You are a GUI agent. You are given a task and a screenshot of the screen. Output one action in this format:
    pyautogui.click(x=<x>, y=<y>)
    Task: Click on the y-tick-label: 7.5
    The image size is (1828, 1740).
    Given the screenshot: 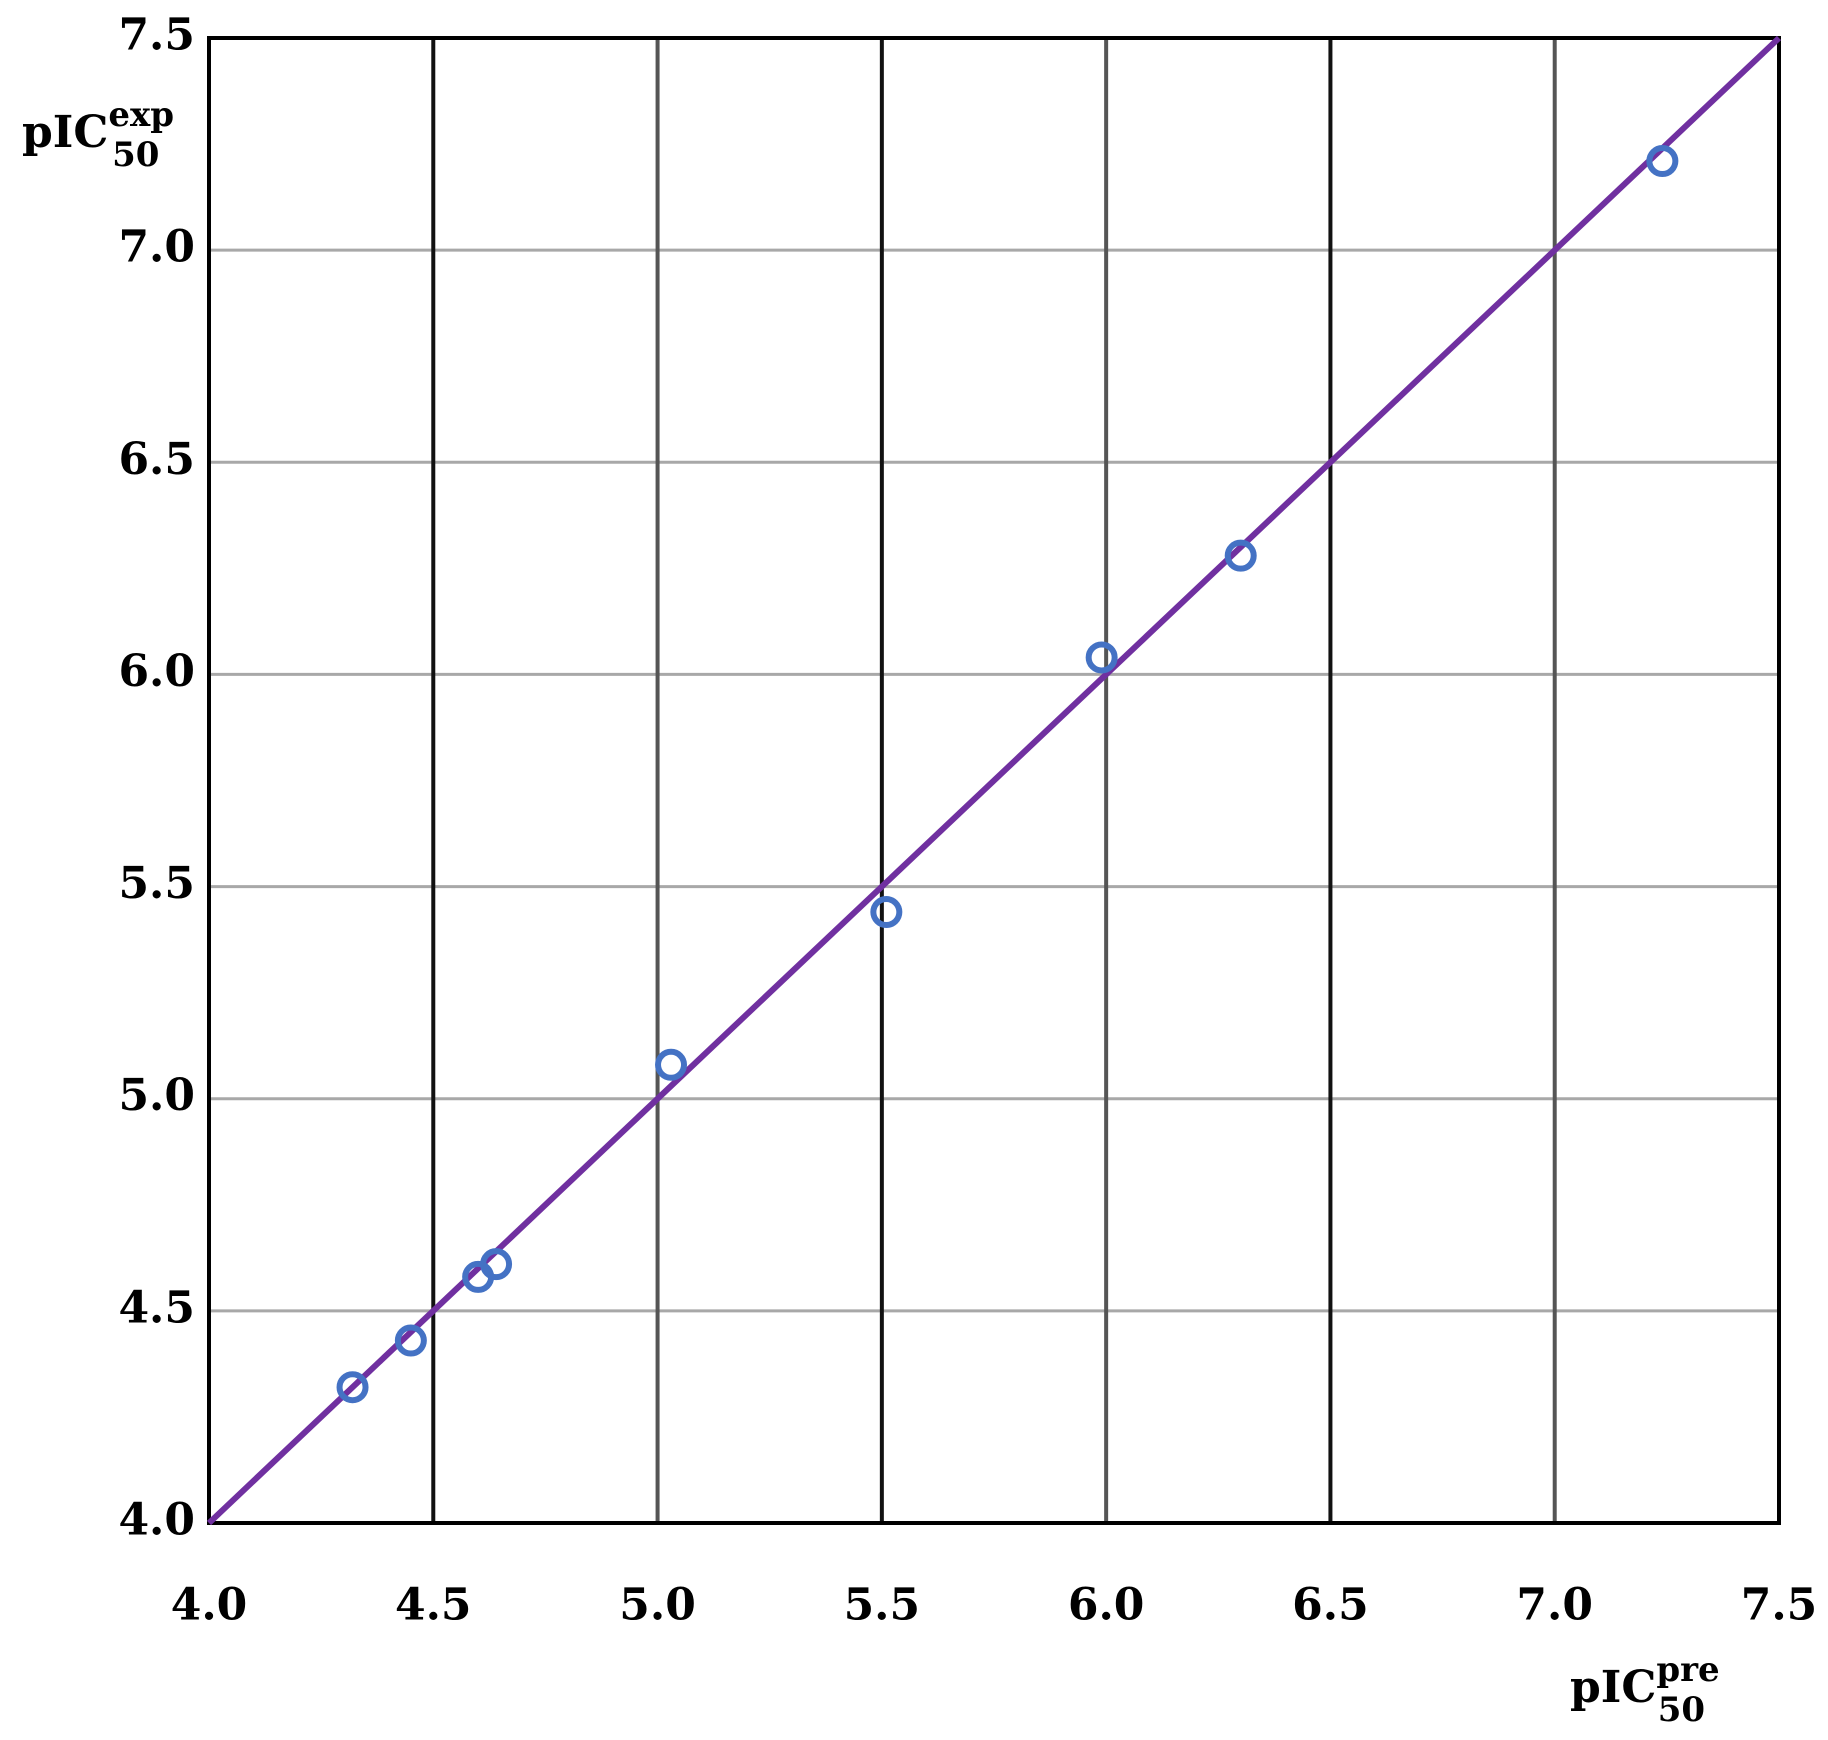 What is the action you would take?
    pyautogui.click(x=156, y=35)
    